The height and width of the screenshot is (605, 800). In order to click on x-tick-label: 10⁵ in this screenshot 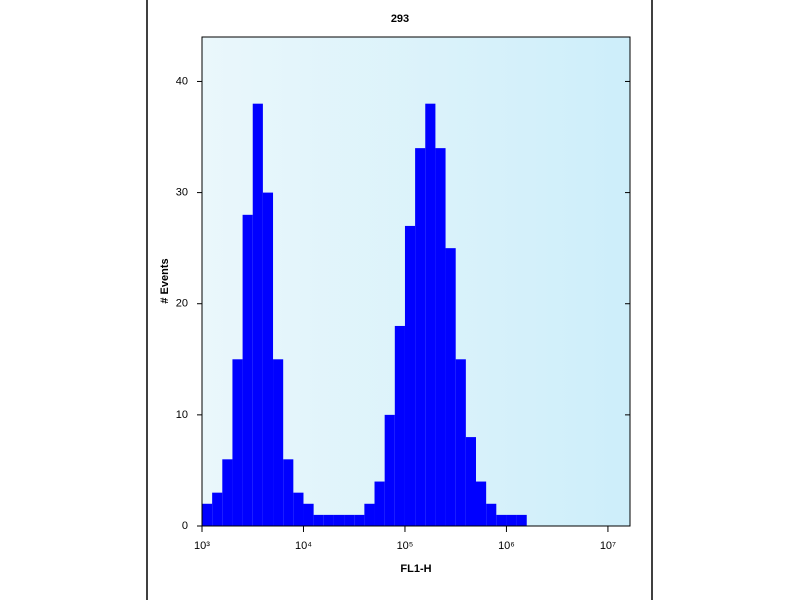, I will do `click(405, 546)`.